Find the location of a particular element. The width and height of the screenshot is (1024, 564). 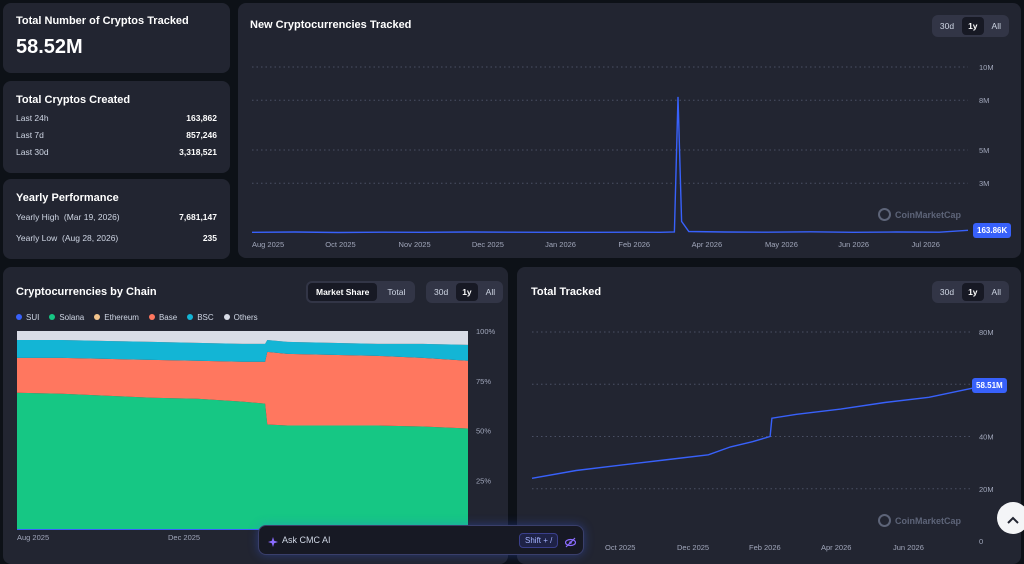

coinmarketcap-logo-icon is located at coordinates (884, 520).